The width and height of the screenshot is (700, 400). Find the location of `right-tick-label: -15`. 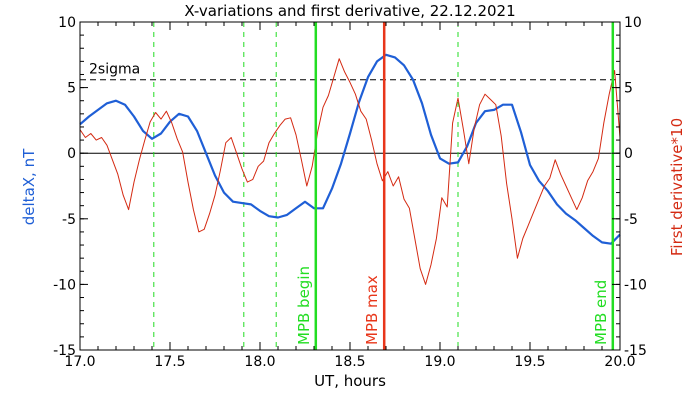

right-tick-label: -15 is located at coordinates (635, 351).